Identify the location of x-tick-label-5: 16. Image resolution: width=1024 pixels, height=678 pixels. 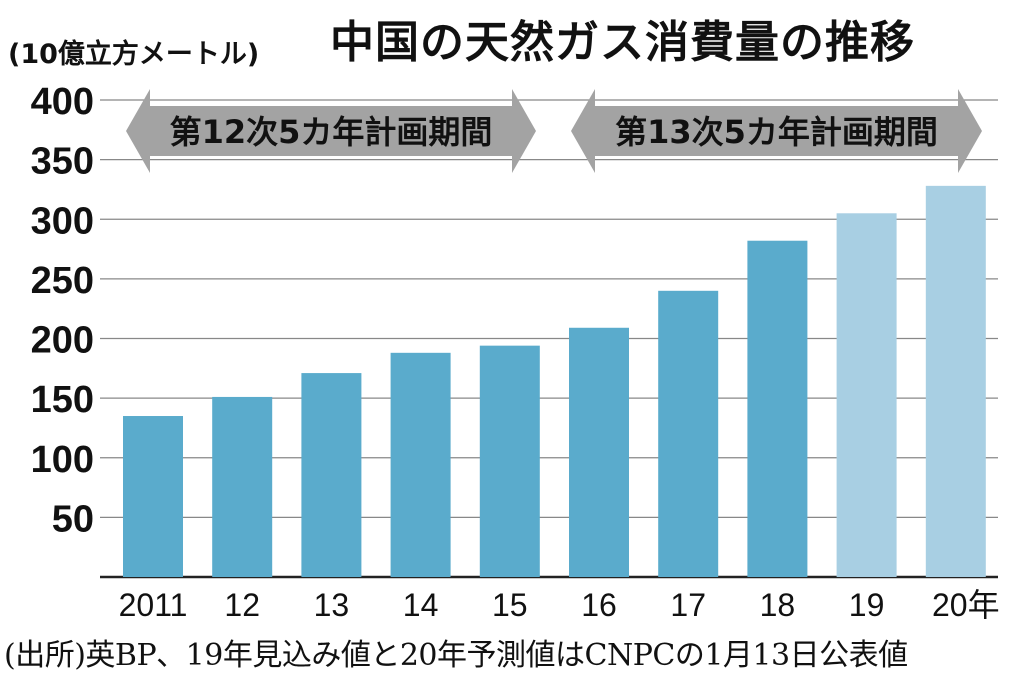
(599, 605).